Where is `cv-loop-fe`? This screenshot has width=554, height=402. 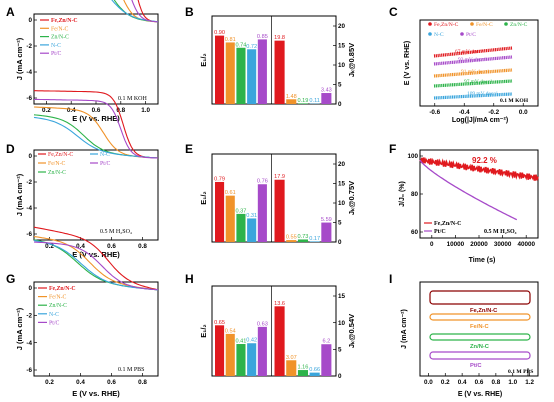
cv-loop-fe is located at coordinates (480, 317).